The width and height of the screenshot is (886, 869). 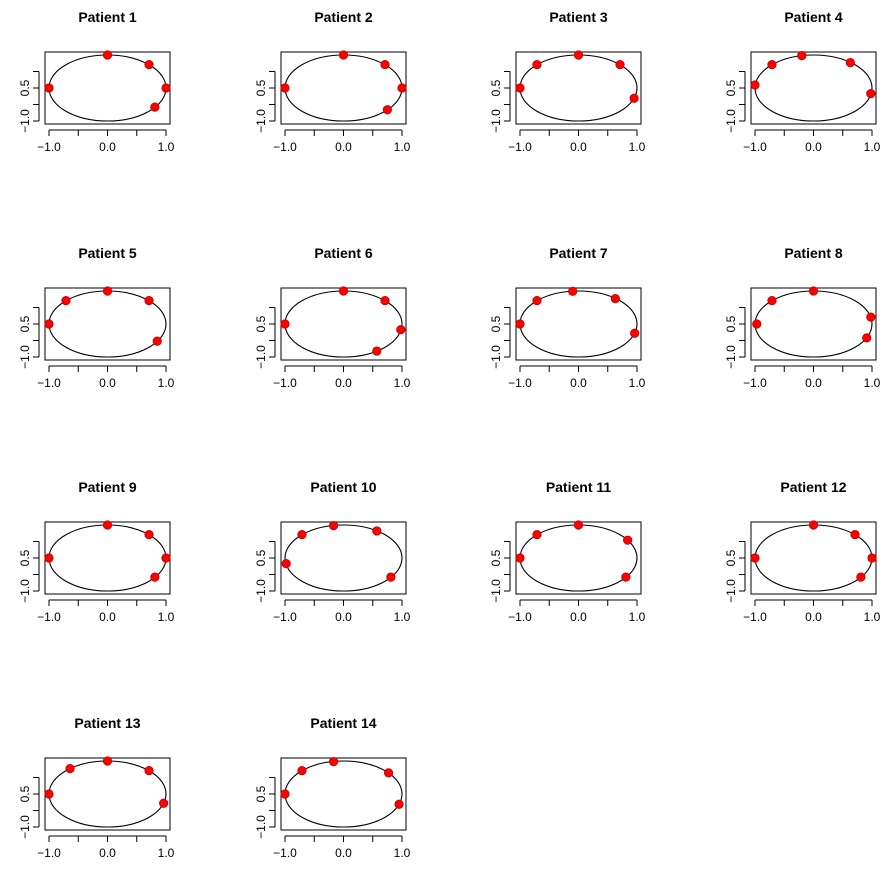 What do you see at coordinates (567, 551) in the screenshot?
I see `panel-11: Patient 11 −1.0 0.0 1.0 −1.0 0.5` at bounding box center [567, 551].